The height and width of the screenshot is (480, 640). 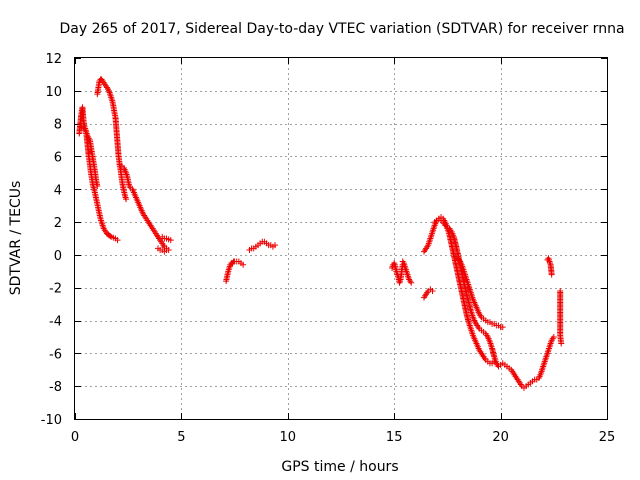 What do you see at coordinates (53, 92) in the screenshot?
I see `y-tick-label: 10` at bounding box center [53, 92].